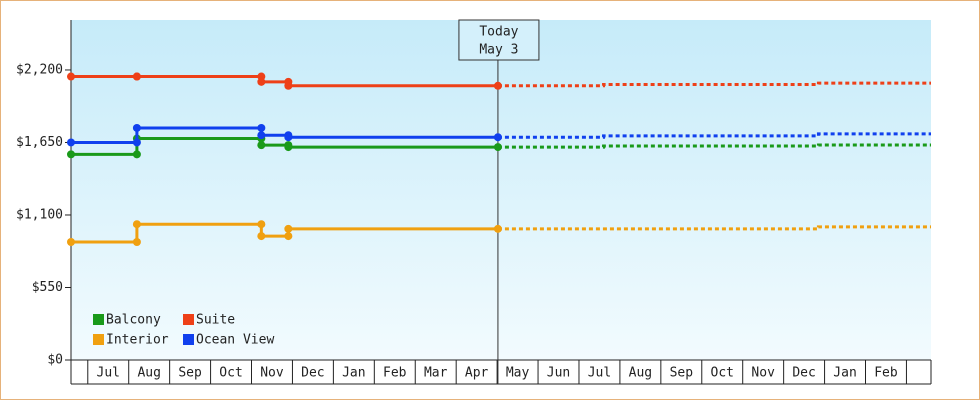 This screenshot has width=980, height=400. What do you see at coordinates (133, 320) in the screenshot?
I see `legend-label: Balcony` at bounding box center [133, 320].